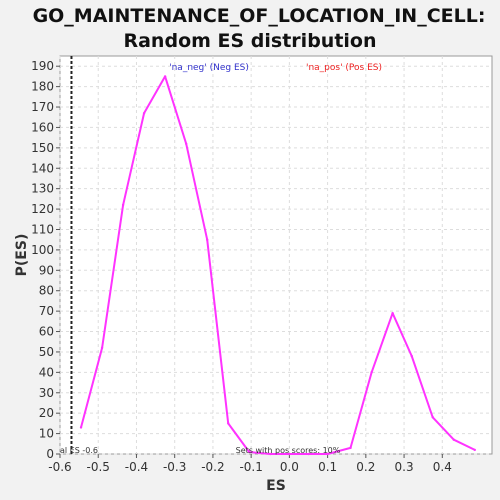 The image size is (500, 500). I want to click on y-tick-label: 30, so click(46, 393).